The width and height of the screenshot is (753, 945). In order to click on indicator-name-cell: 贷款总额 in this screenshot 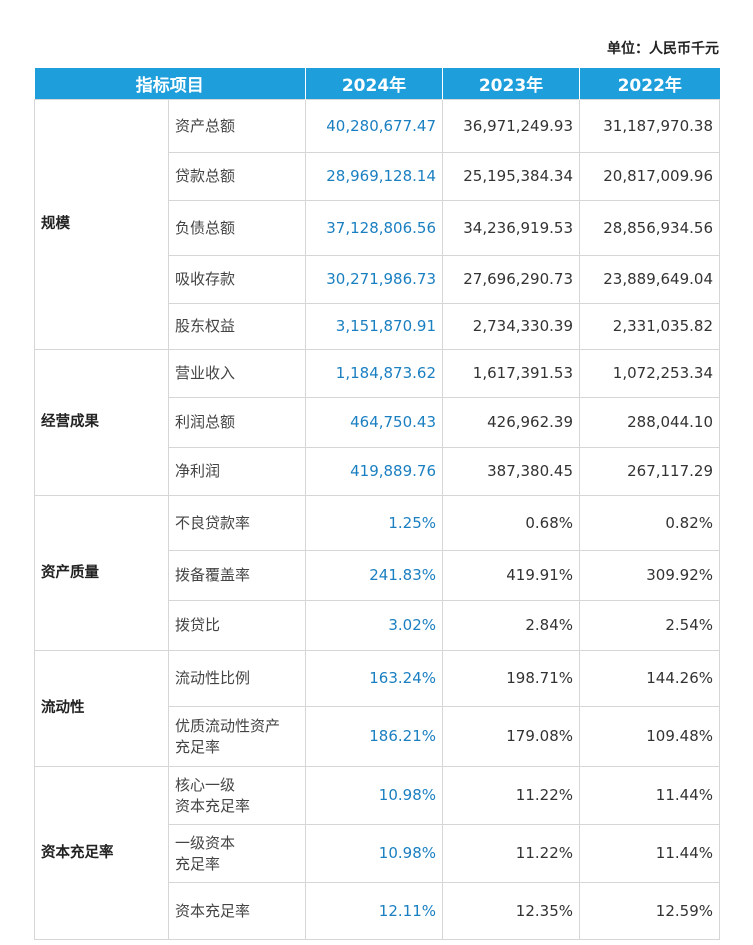, I will do `click(237, 176)`.